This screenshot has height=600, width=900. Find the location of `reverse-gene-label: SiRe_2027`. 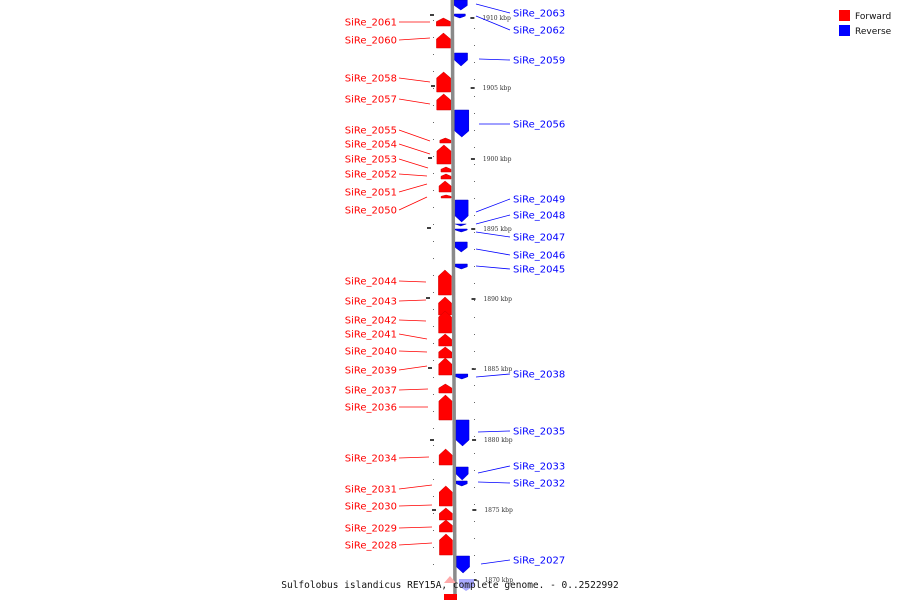

reverse-gene-label: SiRe_2027 is located at coordinates (539, 561).